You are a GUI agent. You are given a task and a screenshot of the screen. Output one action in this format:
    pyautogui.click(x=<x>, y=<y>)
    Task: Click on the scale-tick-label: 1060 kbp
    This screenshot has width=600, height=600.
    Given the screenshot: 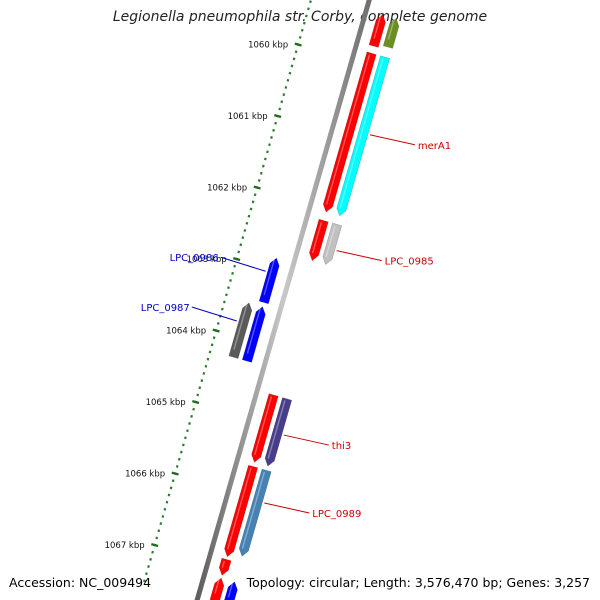 What is the action you would take?
    pyautogui.click(x=268, y=46)
    